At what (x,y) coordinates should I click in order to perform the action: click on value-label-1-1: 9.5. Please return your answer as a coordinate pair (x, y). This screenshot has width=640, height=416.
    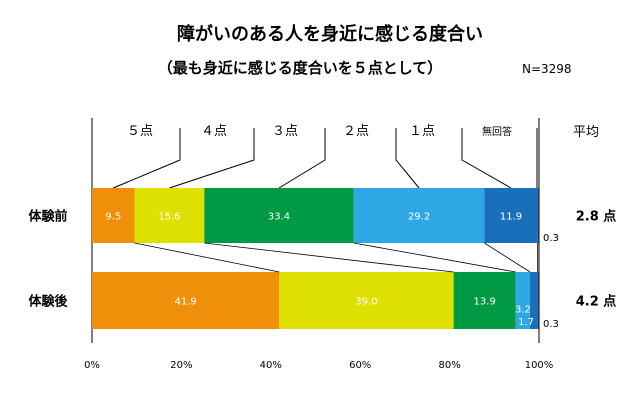
    Looking at the image, I should click on (113, 217).